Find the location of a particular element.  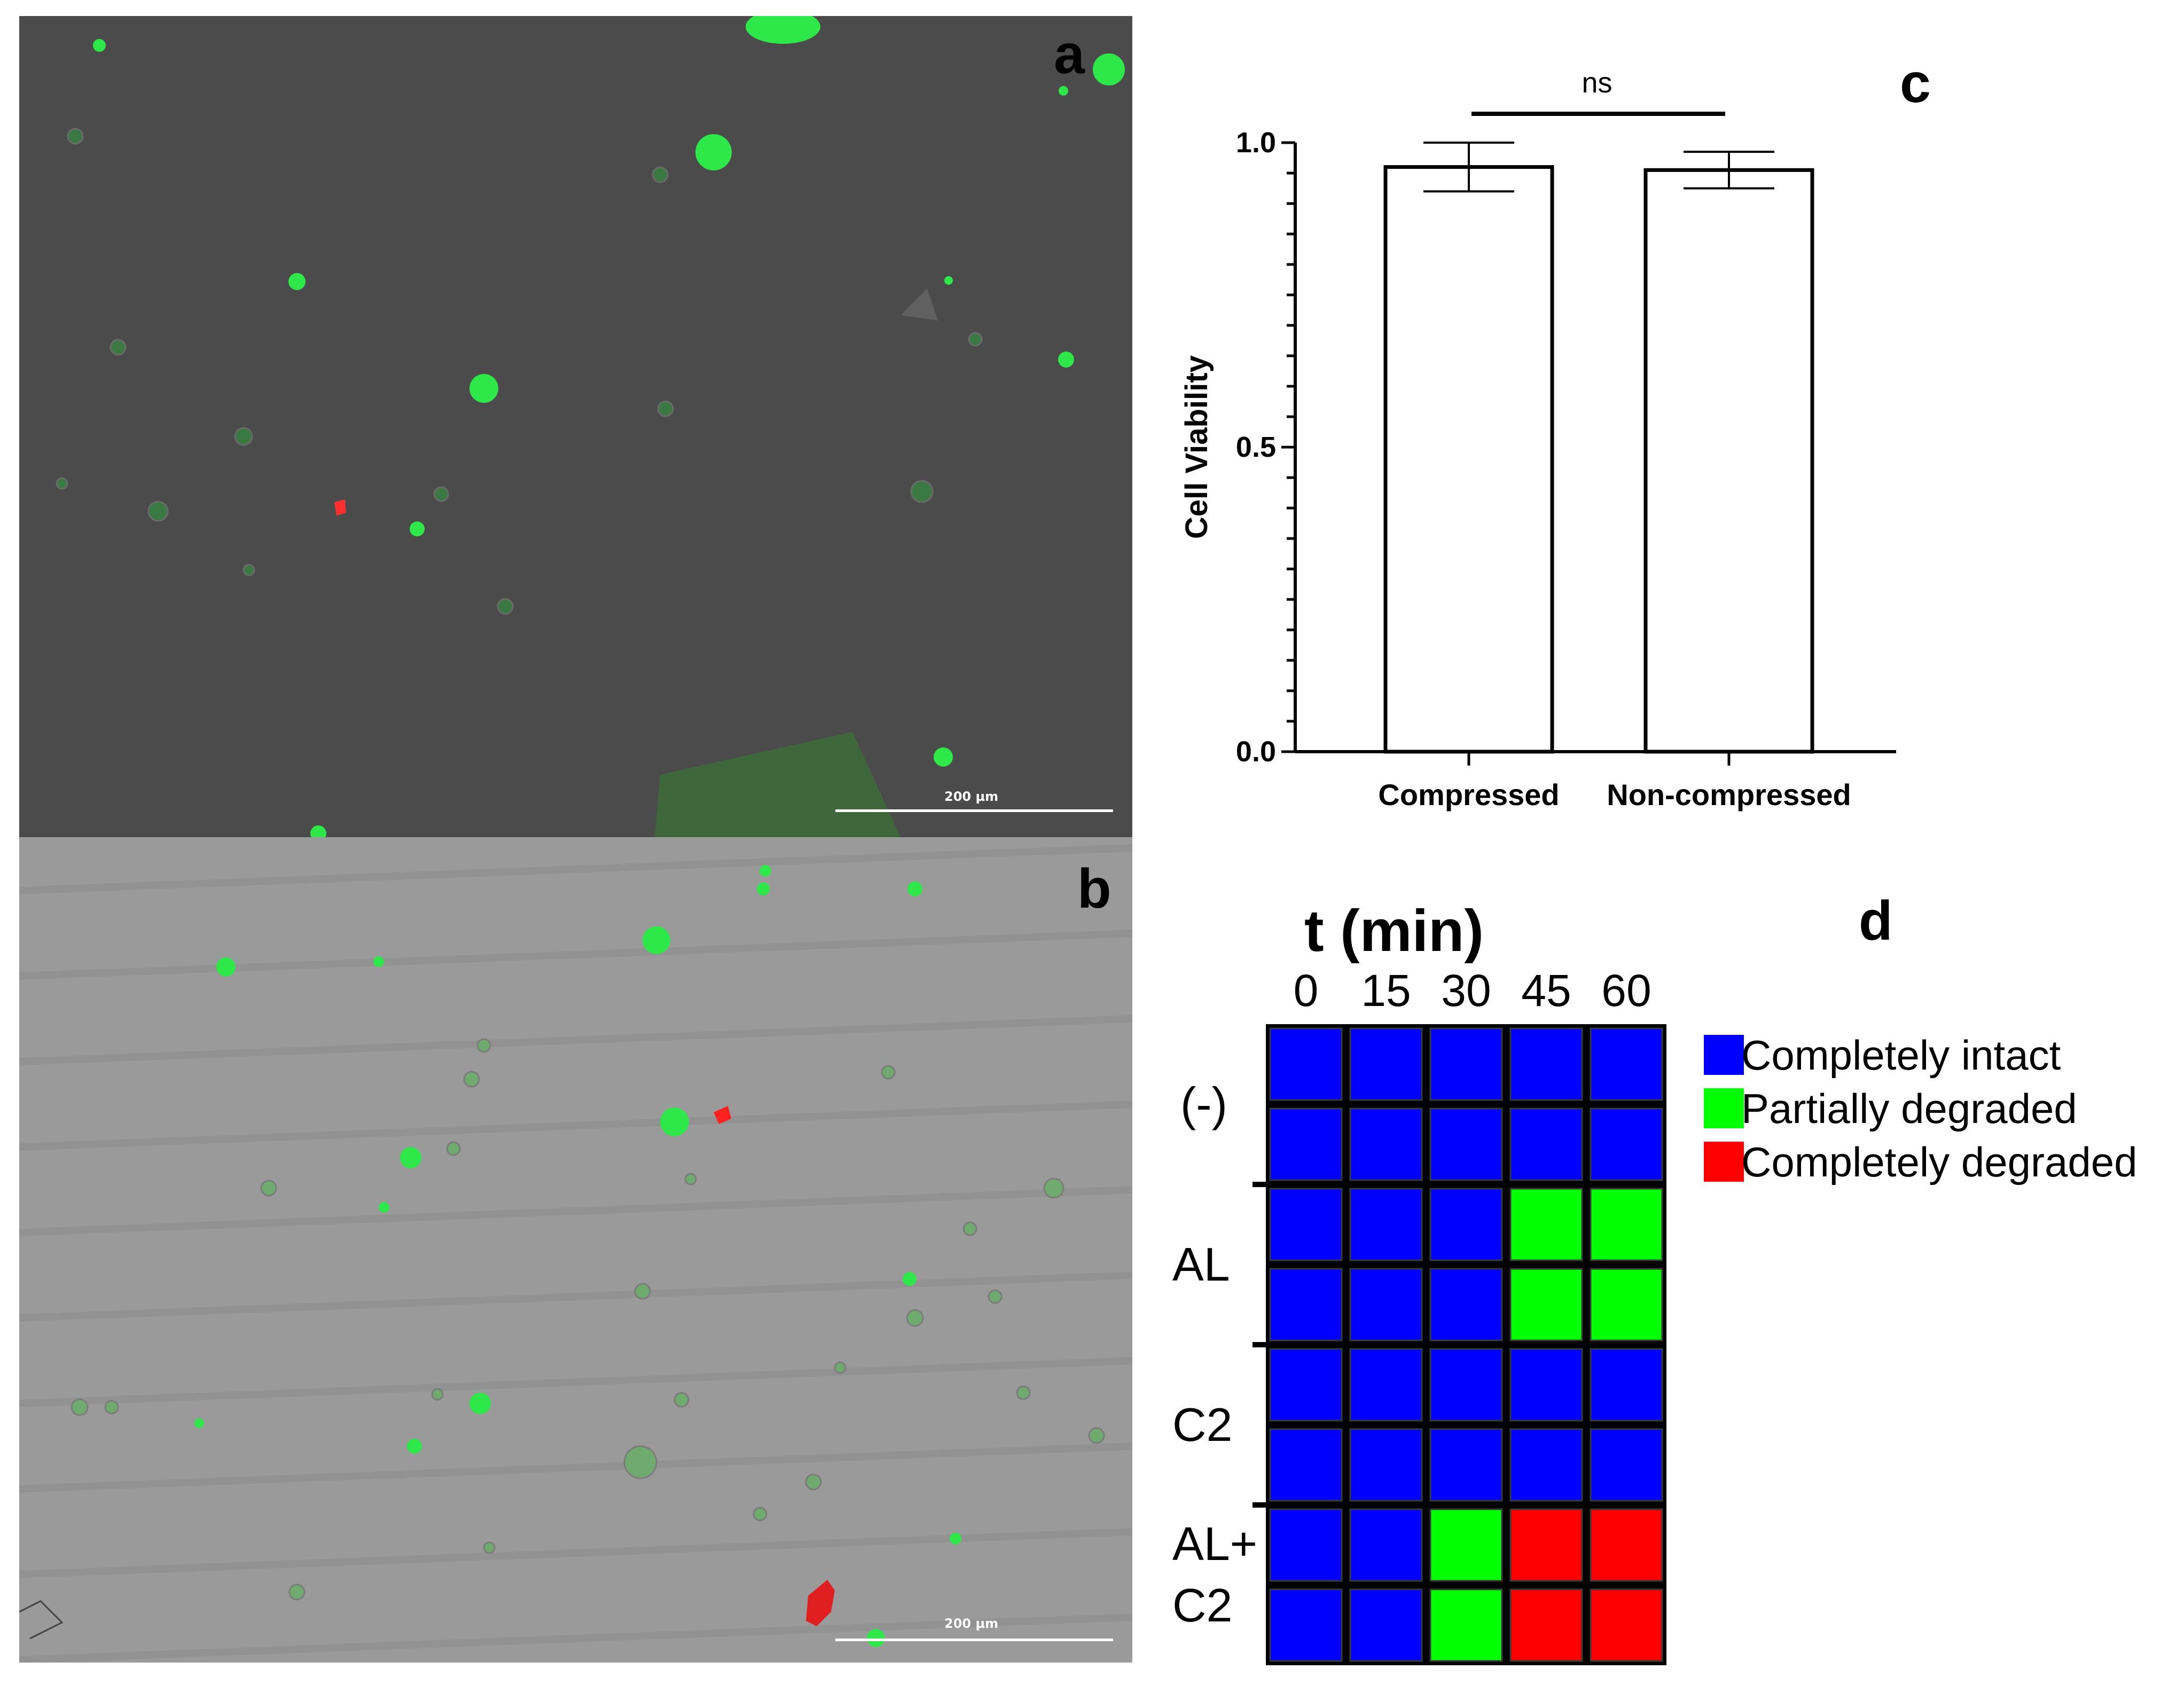

heatmap-title: t (min) is located at coordinates (1394, 931).